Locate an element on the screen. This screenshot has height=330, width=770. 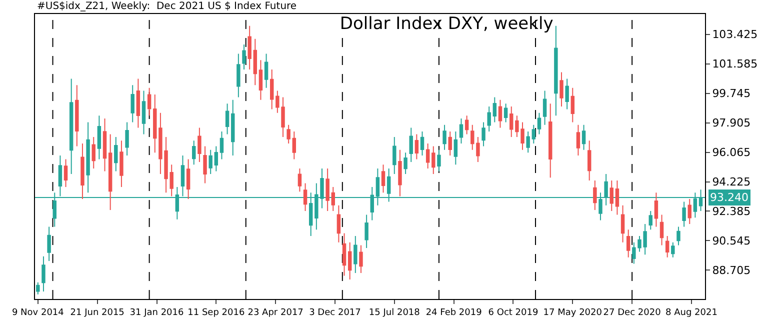
x-tick-label: 21 Jun 2015 is located at coordinates (97, 313).